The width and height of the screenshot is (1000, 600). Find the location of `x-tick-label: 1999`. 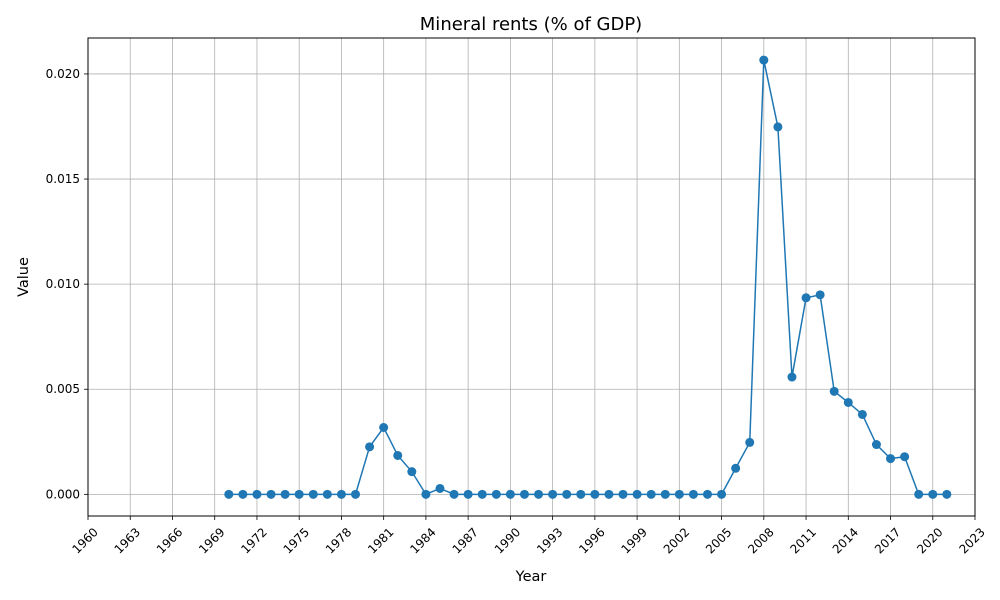

x-tick-label: 1999 is located at coordinates (634, 540).